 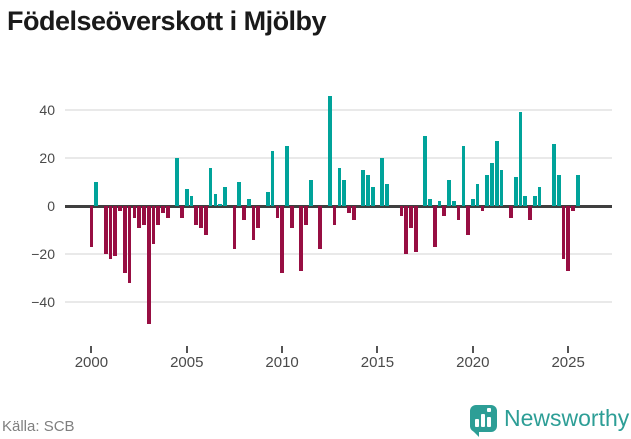 What do you see at coordinates (515, 191) in the screenshot?
I see `bar-positive-q89` at bounding box center [515, 191].